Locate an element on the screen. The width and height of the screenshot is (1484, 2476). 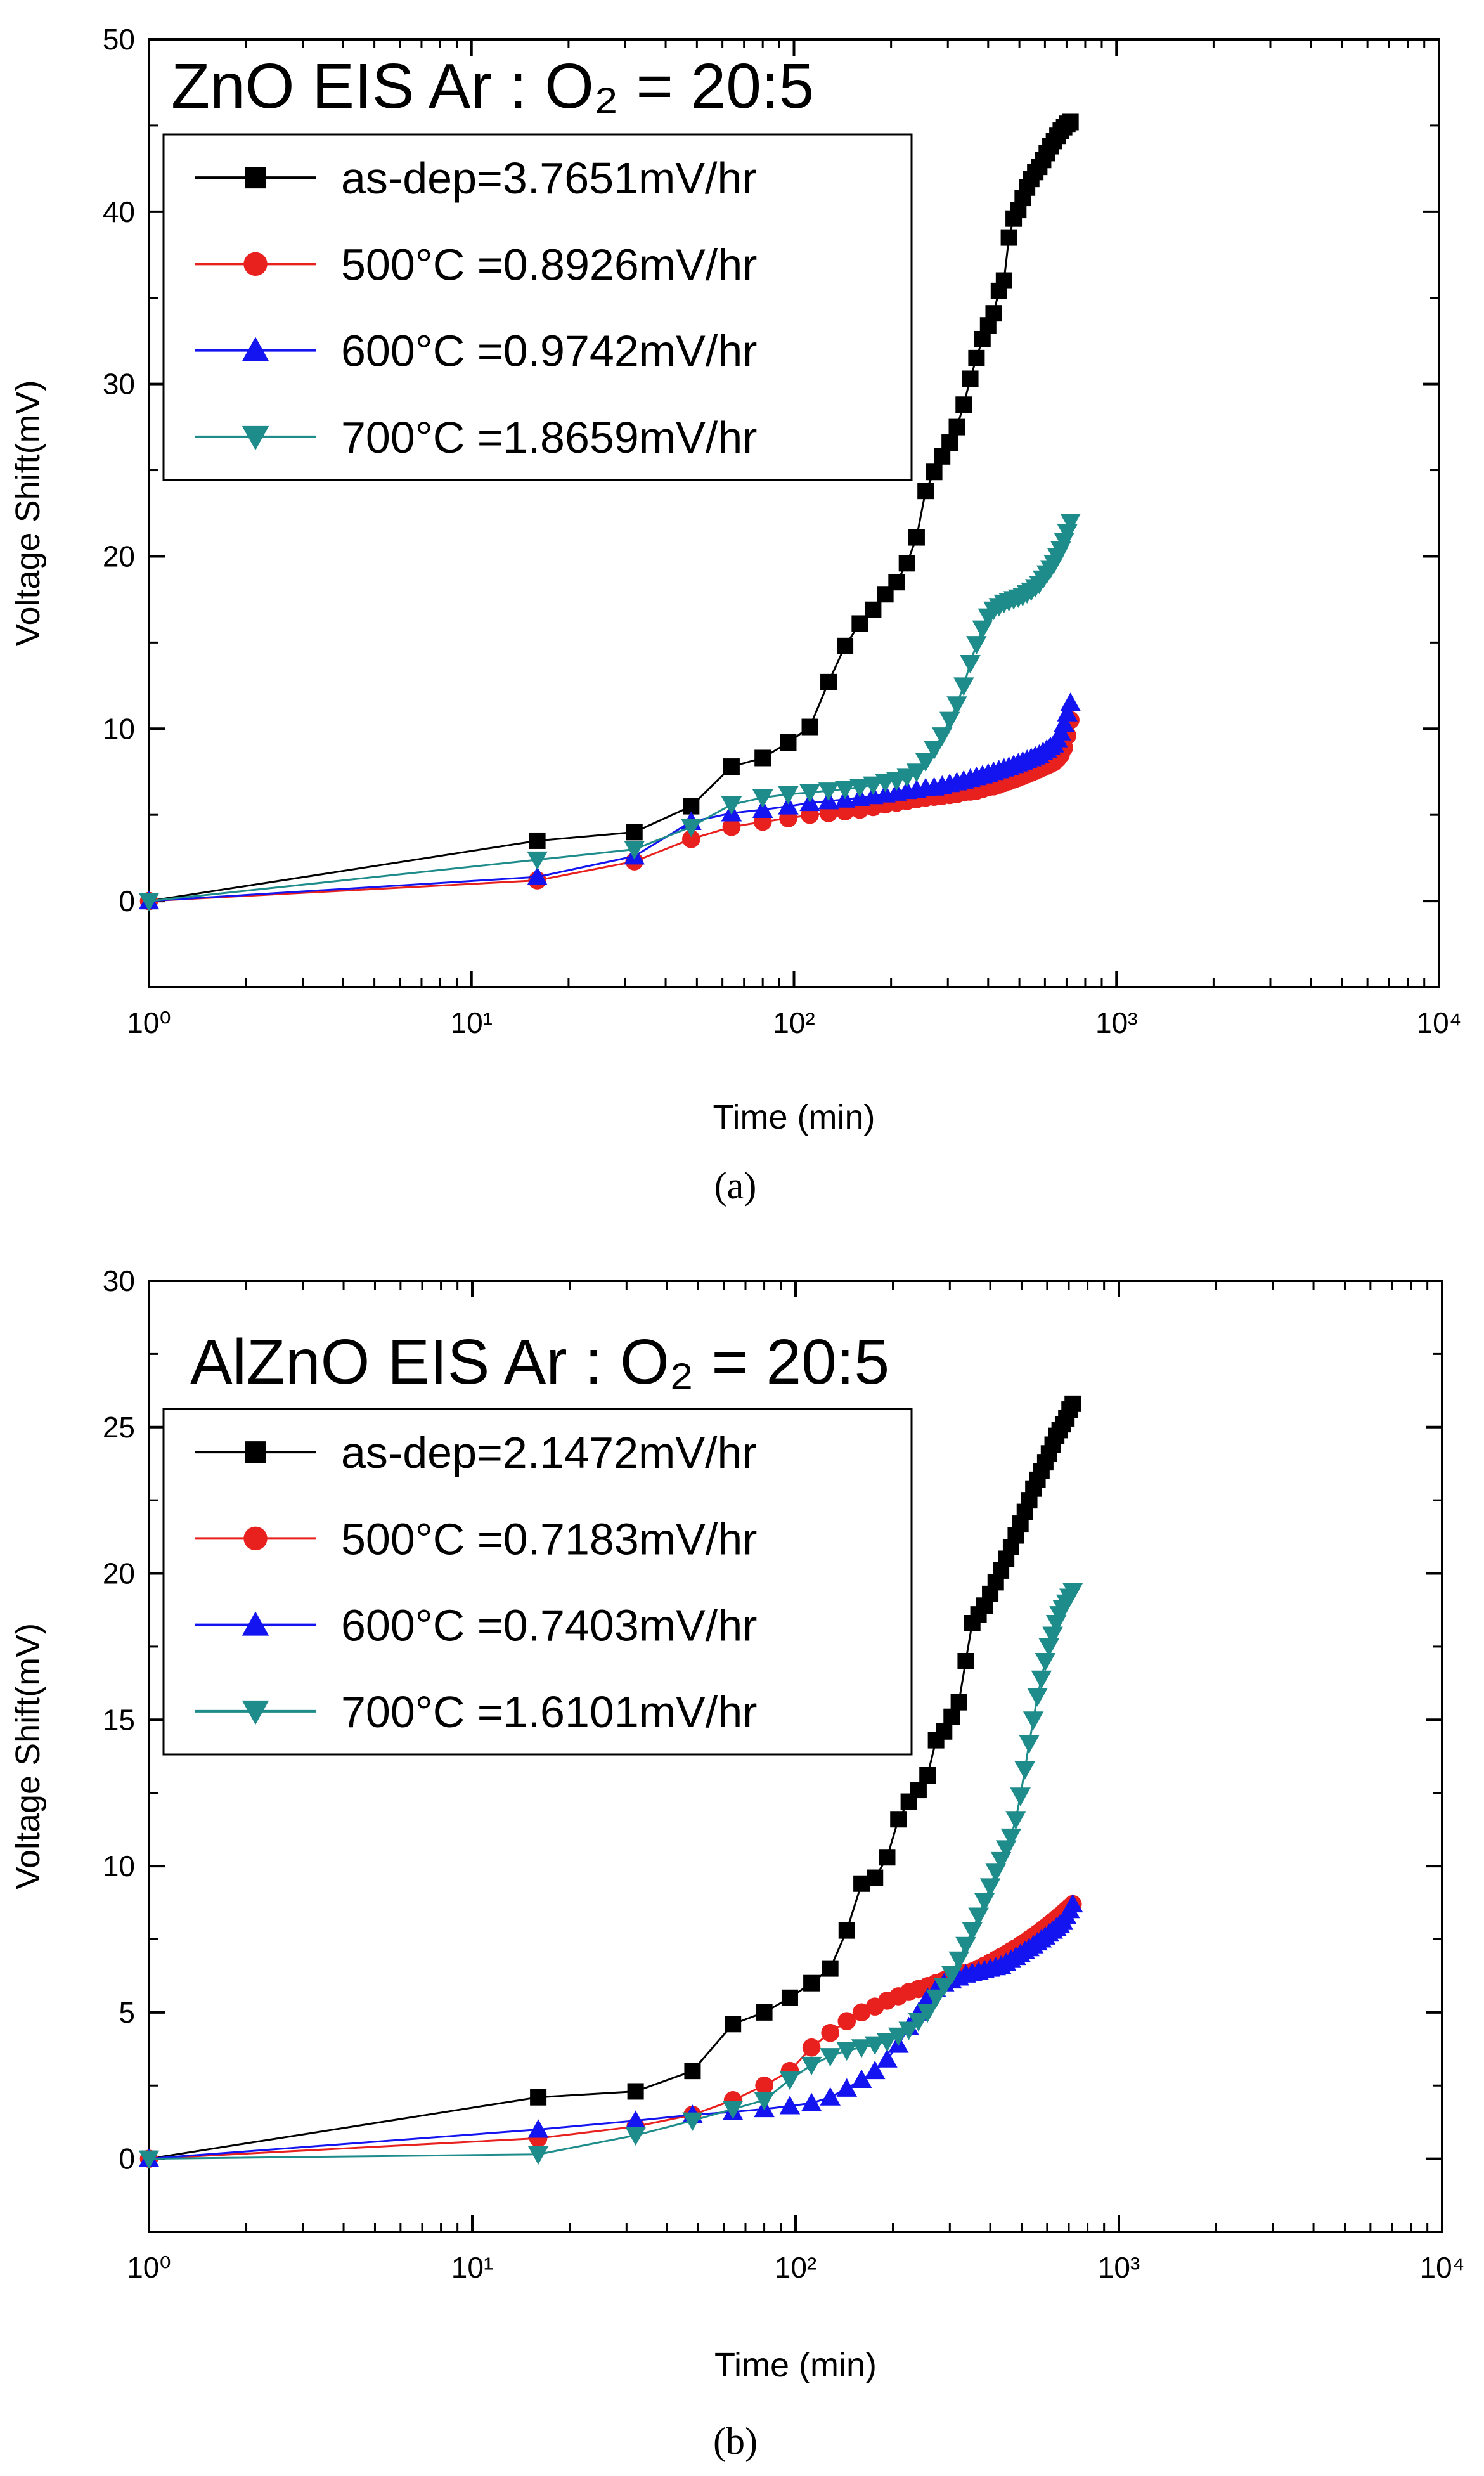
legend-label: 700°C =1.8659mV/hr is located at coordinates (549, 437).